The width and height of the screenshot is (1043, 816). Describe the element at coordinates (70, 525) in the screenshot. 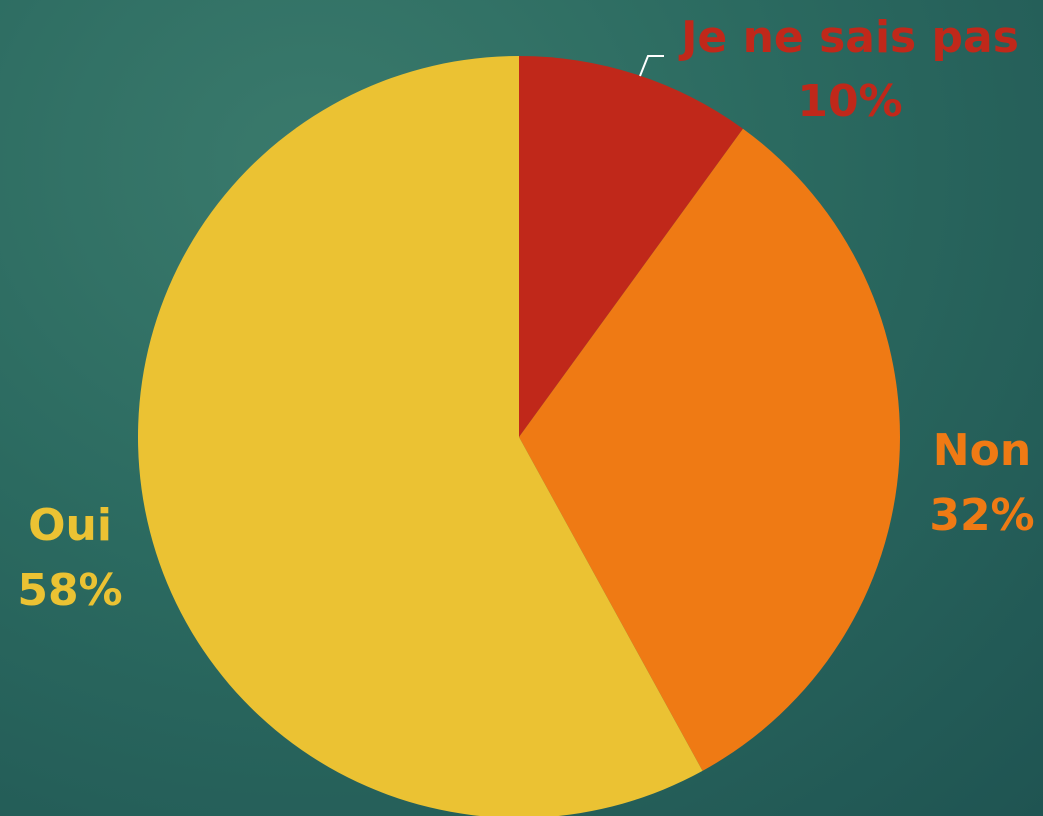

I see `label-oui-name: Oui` at that location.